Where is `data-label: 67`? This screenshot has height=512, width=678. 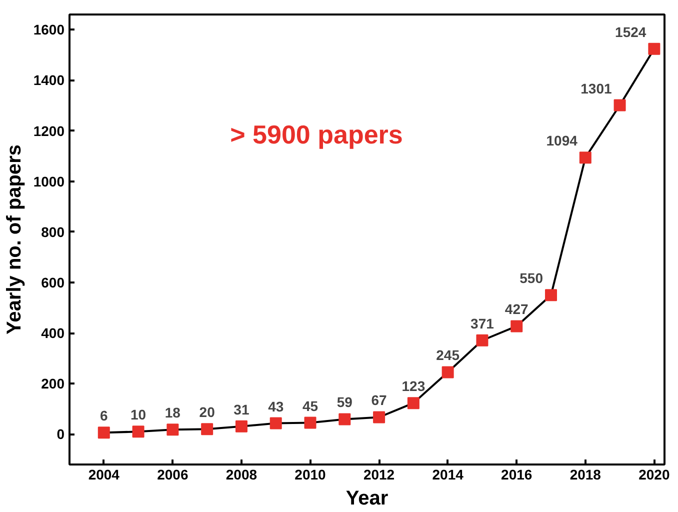
data-label: 67 is located at coordinates (379, 400).